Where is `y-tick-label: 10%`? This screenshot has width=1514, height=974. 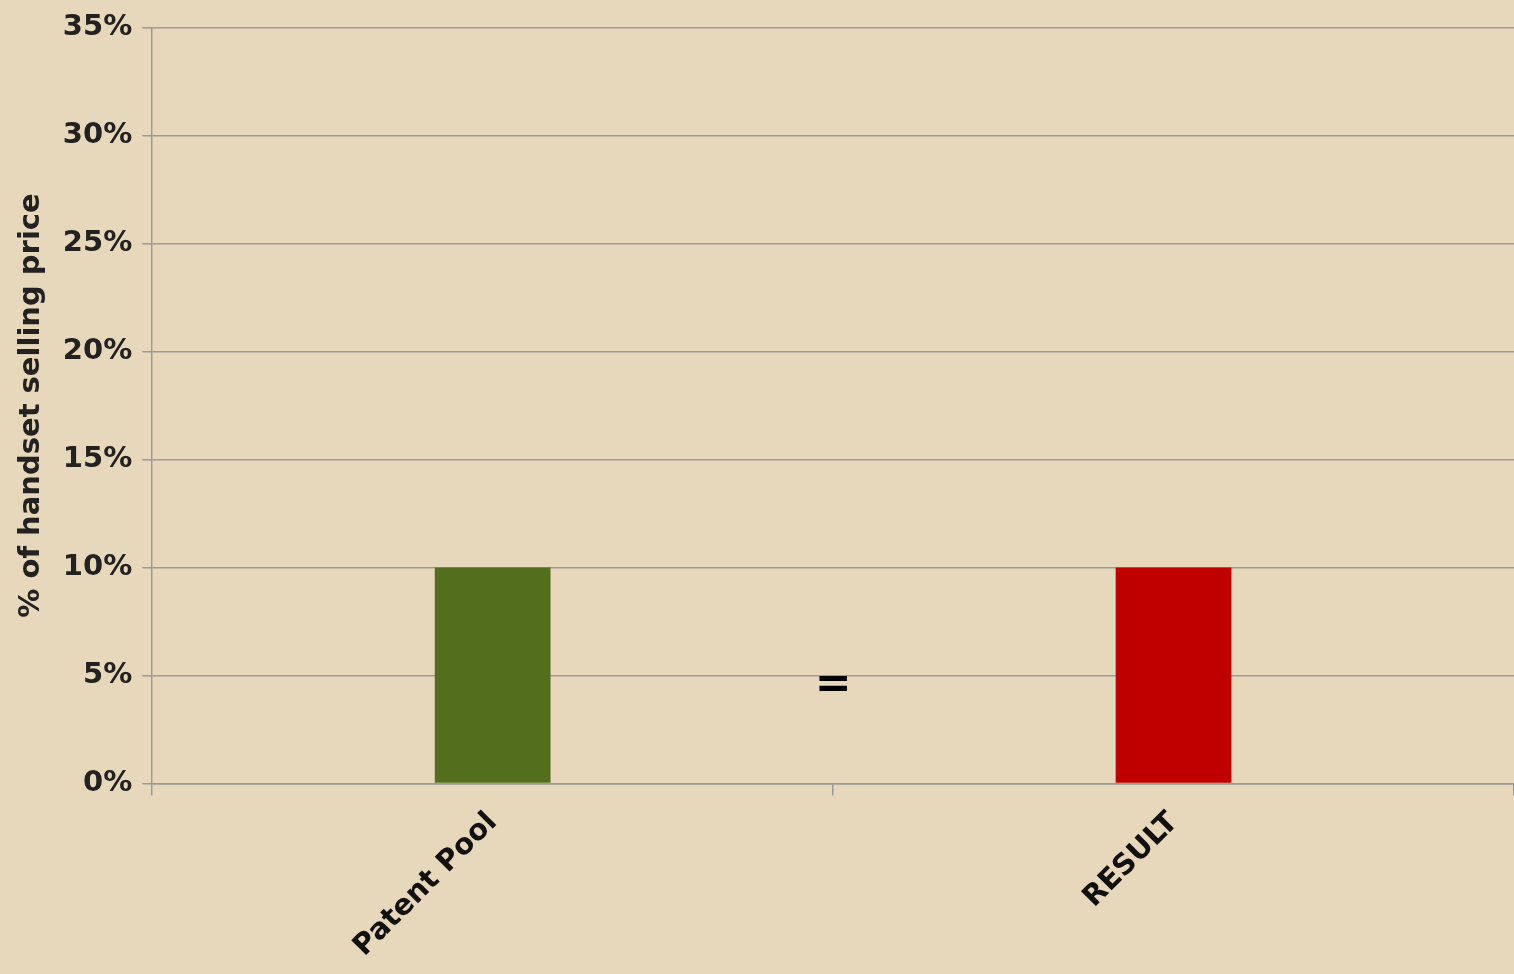
y-tick-label: 10% is located at coordinates (97, 565).